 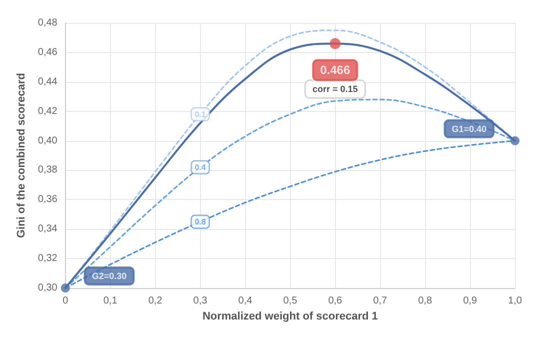 What do you see at coordinates (109, 276) in the screenshot?
I see `annotation: G2=0.30` at bounding box center [109, 276].